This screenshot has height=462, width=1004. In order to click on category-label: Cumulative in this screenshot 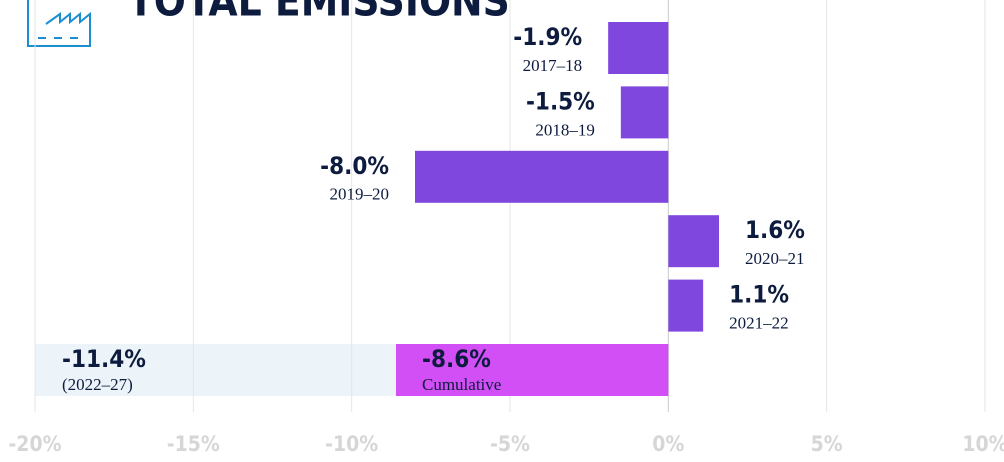, I will do `click(461, 384)`.